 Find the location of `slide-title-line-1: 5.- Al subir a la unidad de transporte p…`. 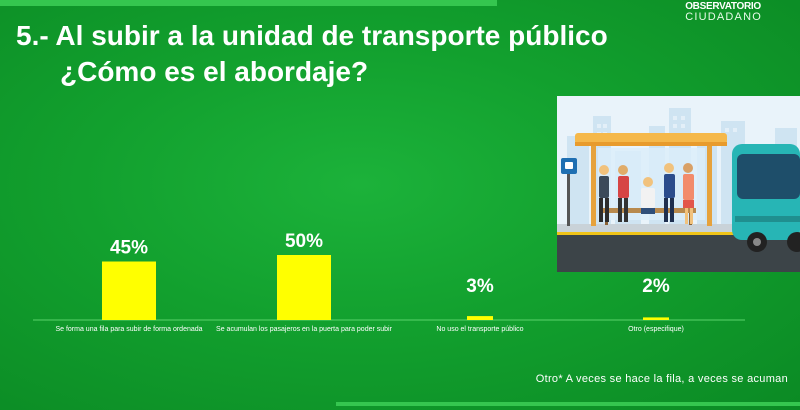

slide-title-line-1: 5.- Al subir a la unidad de transporte p… is located at coordinates (312, 35).